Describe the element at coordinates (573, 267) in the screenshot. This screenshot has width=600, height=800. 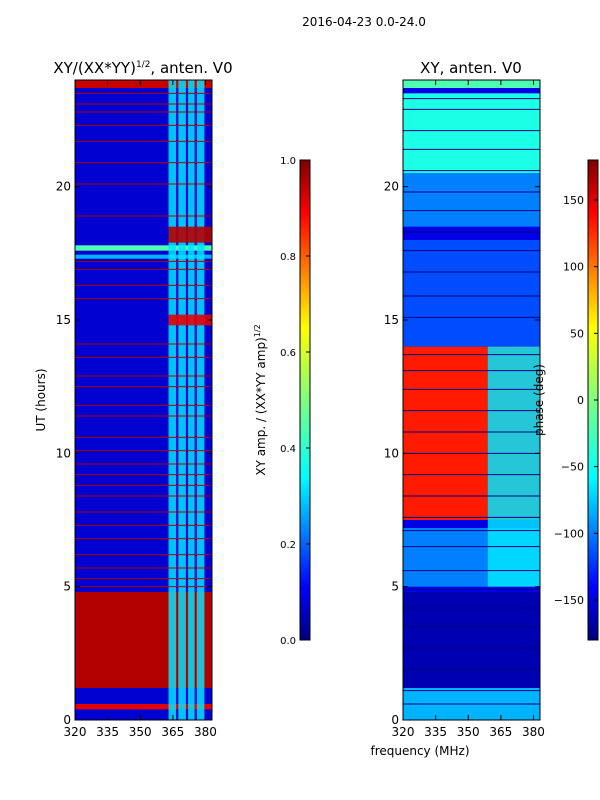
I see `colorbar-tick-label: 100` at that location.